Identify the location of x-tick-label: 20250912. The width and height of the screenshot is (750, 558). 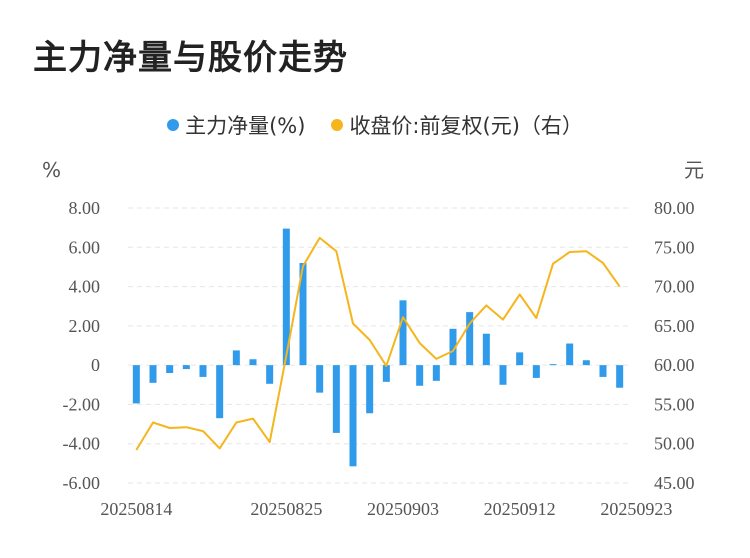
(520, 509).